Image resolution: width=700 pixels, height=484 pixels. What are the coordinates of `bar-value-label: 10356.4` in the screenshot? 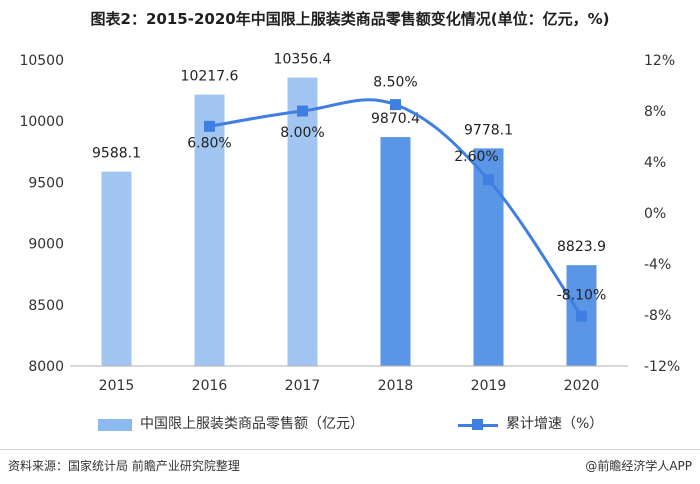 It's located at (303, 60).